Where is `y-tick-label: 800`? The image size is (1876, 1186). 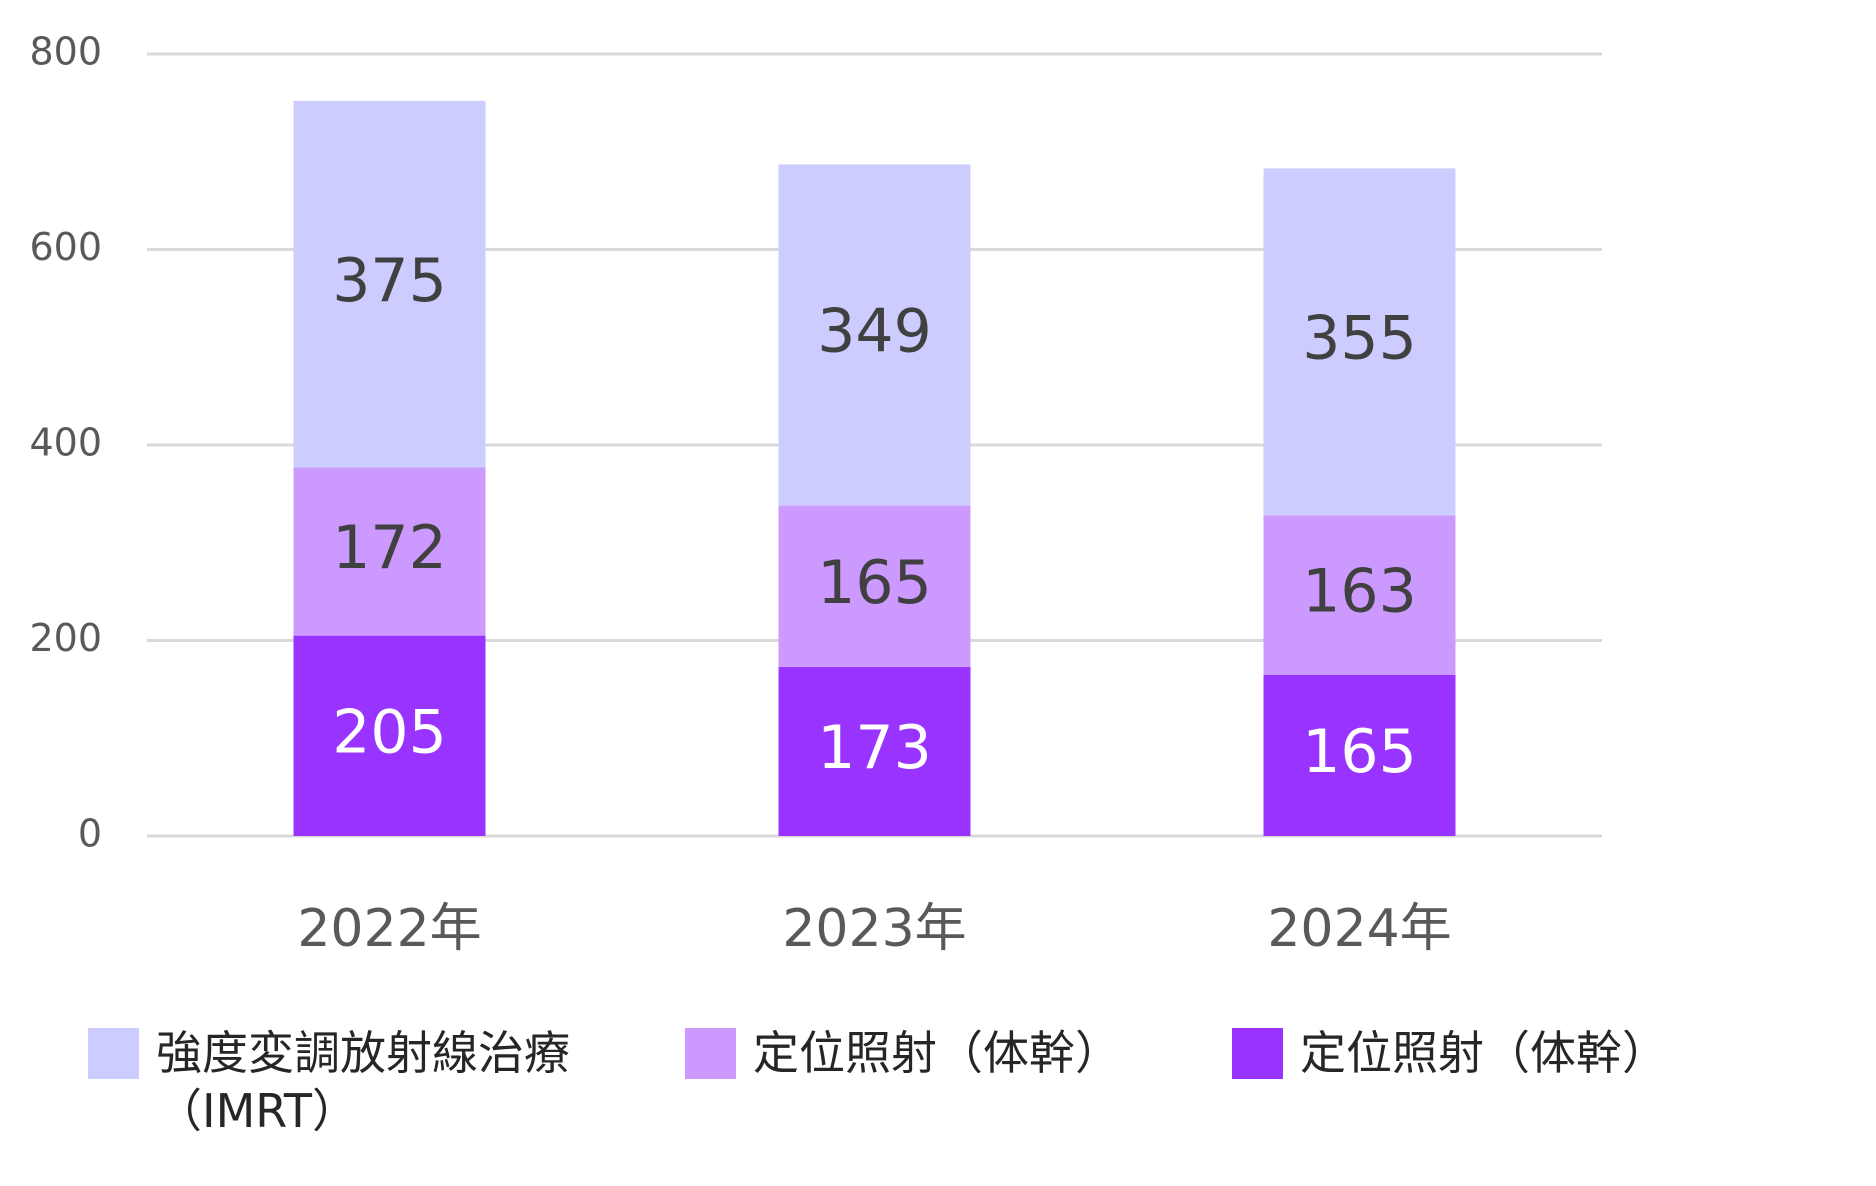
y-tick-label: 800 is located at coordinates (65, 52).